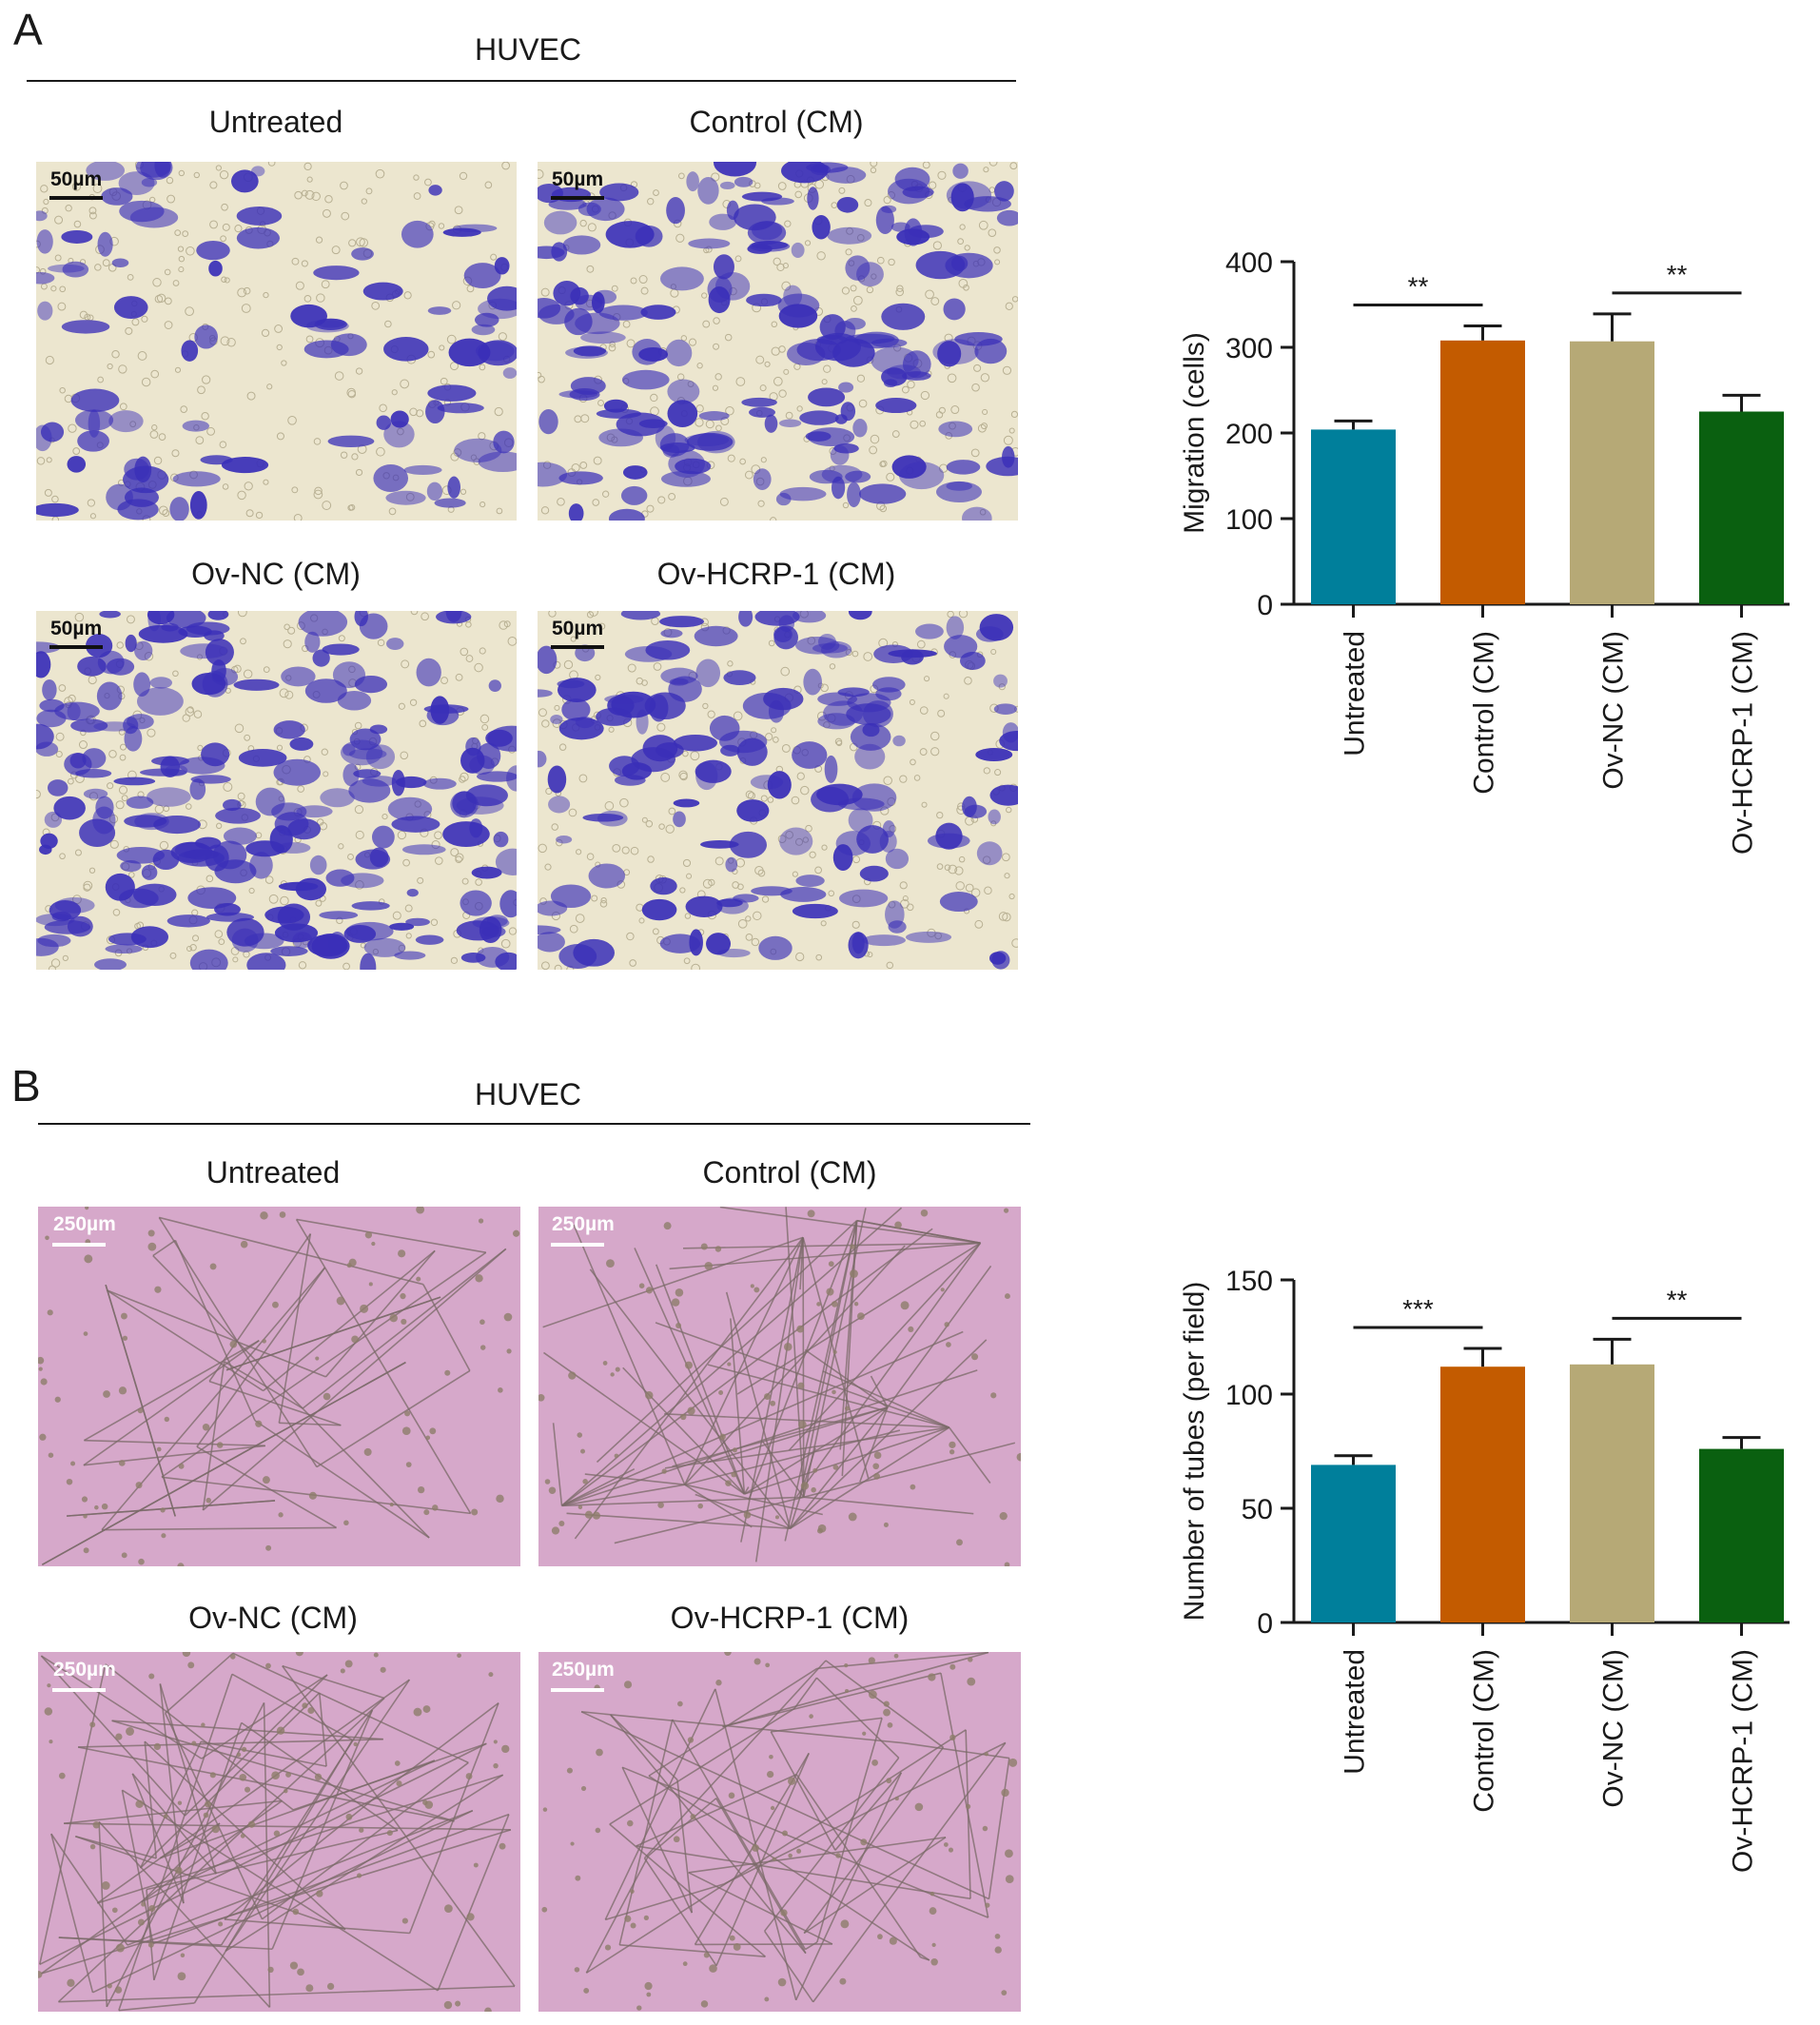  Describe the element at coordinates (776, 574) in the screenshot. I see `panel-a-title-ov-hcrp1: Ov-HCRP-1 (CM)` at that location.